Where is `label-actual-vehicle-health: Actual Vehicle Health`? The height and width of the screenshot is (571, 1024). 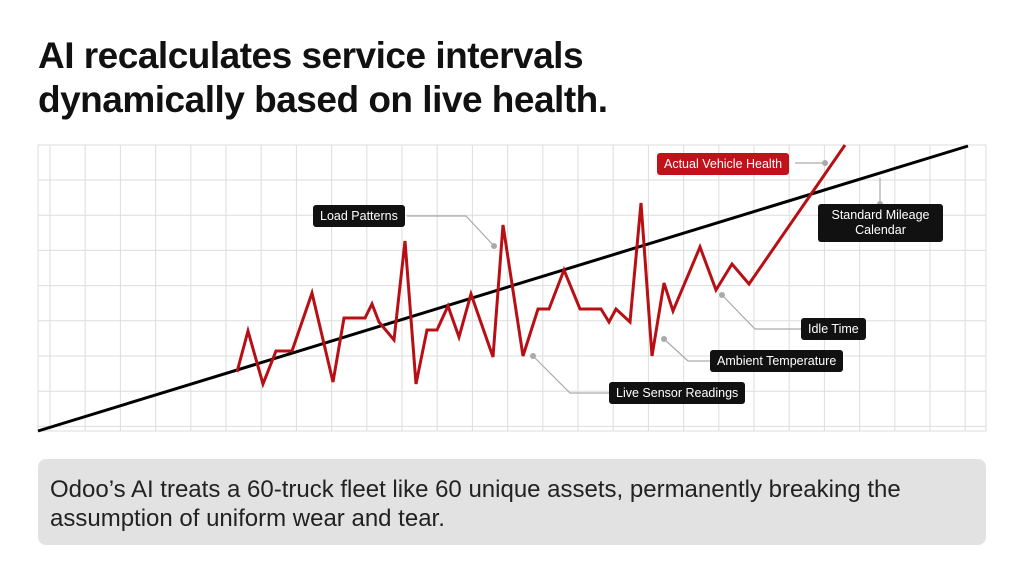 label-actual-vehicle-health: Actual Vehicle Health is located at coordinates (723, 164).